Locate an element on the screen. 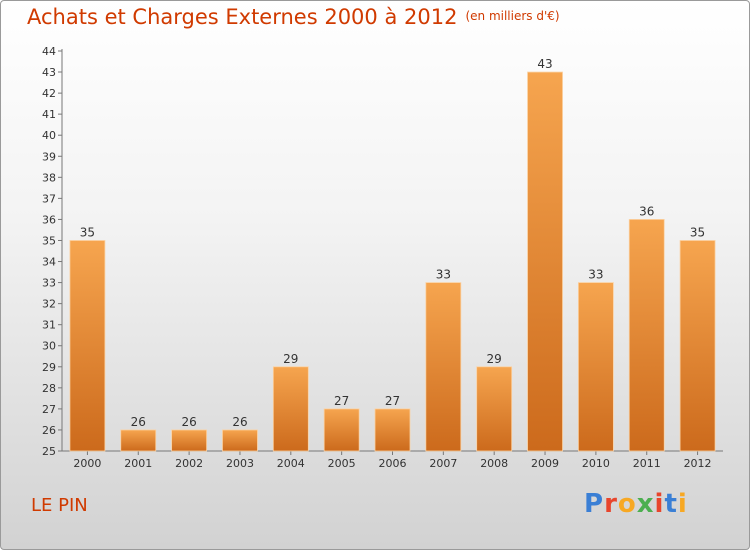 This screenshot has width=750, height=550. bar-2000 is located at coordinates (87, 346).